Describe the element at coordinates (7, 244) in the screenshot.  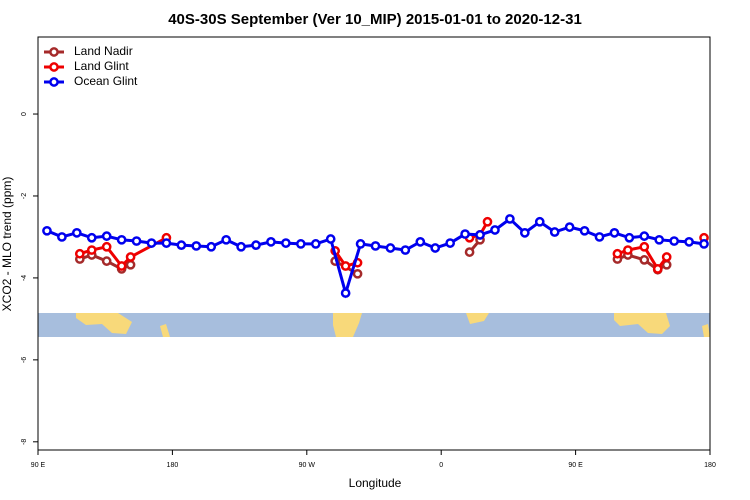
I see `y-axis-label: XCO2 - MLO trend (ppm)` at that location.